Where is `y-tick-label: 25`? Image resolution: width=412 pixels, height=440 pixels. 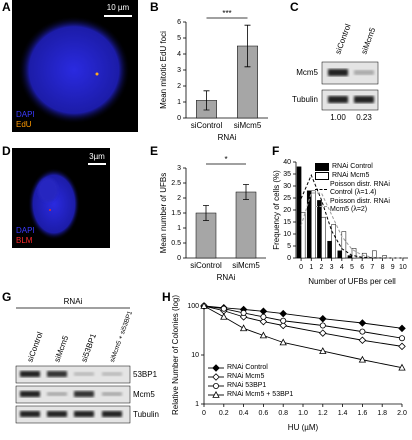 y-tick-label: 25 is located at coordinates (287, 198).